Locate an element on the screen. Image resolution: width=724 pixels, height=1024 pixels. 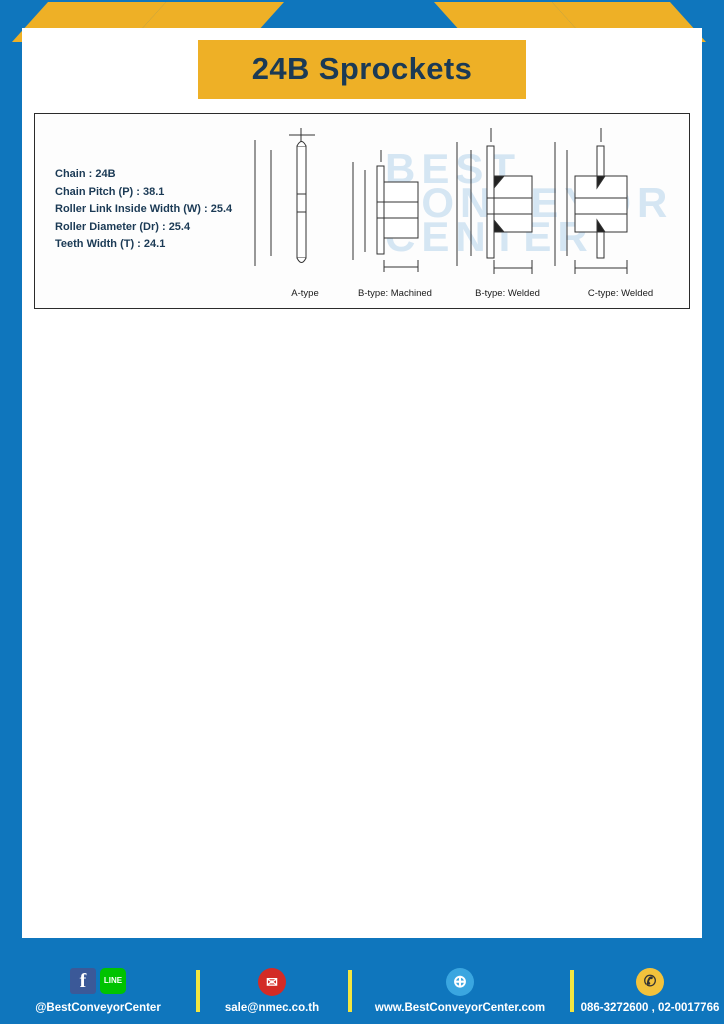
phone-icon: ✆ is located at coordinates (650, 982).